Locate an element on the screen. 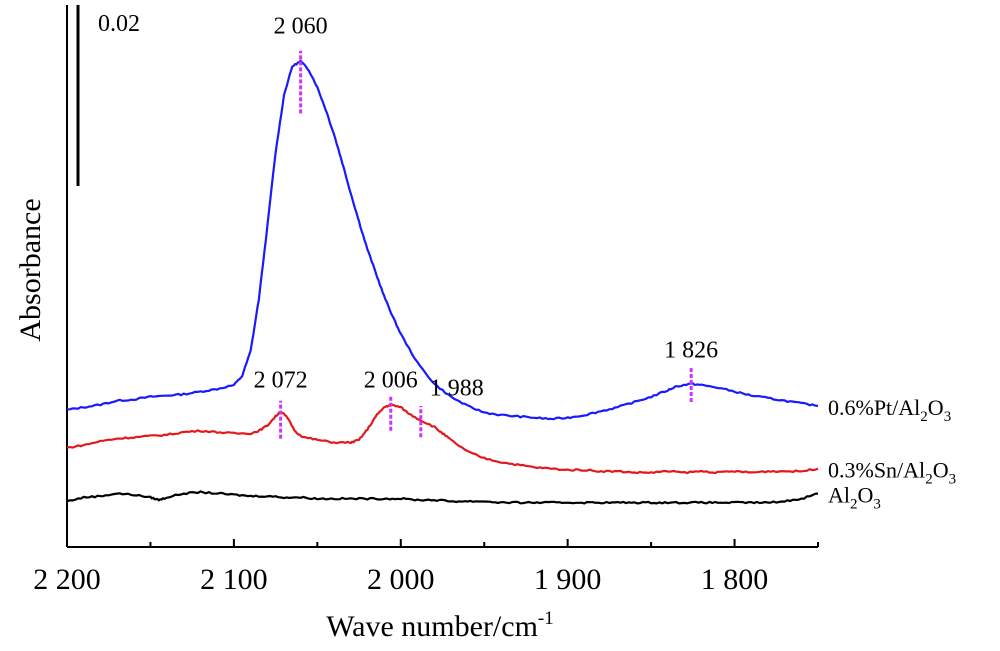 This screenshot has height=651, width=1000. peak-label-2072: 2 072 is located at coordinates (281, 381).